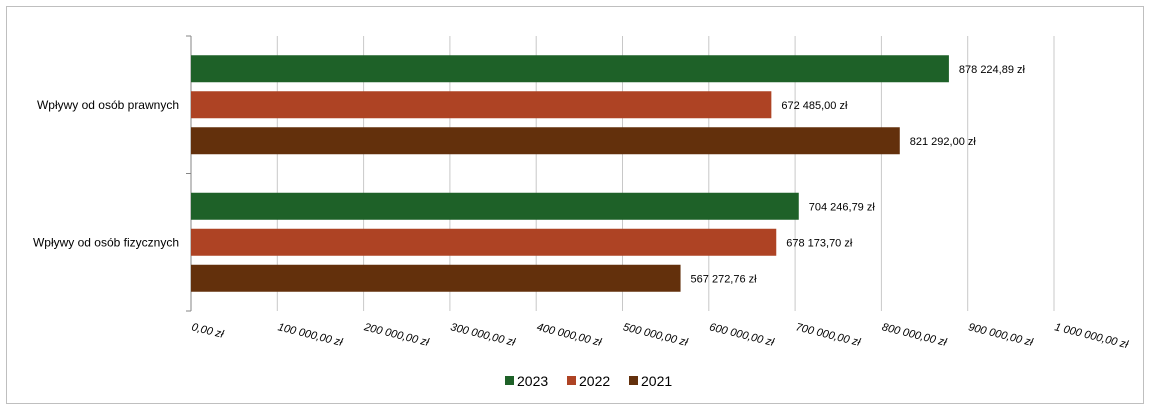 Image resolution: width=1150 pixels, height=412 pixels. What do you see at coordinates (571, 380) in the screenshot?
I see `legend-swatch-2022` at bounding box center [571, 380].